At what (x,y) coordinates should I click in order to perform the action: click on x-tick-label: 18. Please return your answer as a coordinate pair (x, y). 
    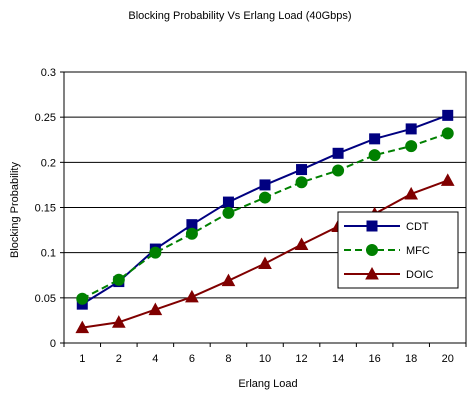
    Looking at the image, I should click on (411, 359).